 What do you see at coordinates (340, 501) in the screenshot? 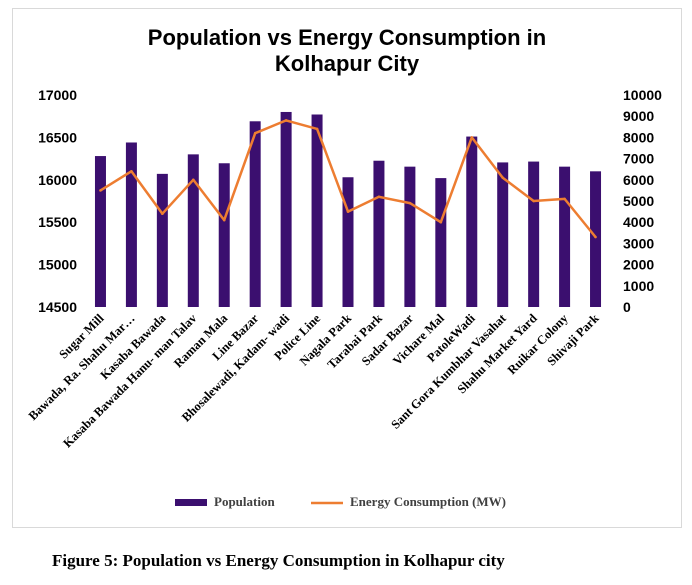
I see `legend: Population Energy Consumption (MW)` at bounding box center [340, 501].